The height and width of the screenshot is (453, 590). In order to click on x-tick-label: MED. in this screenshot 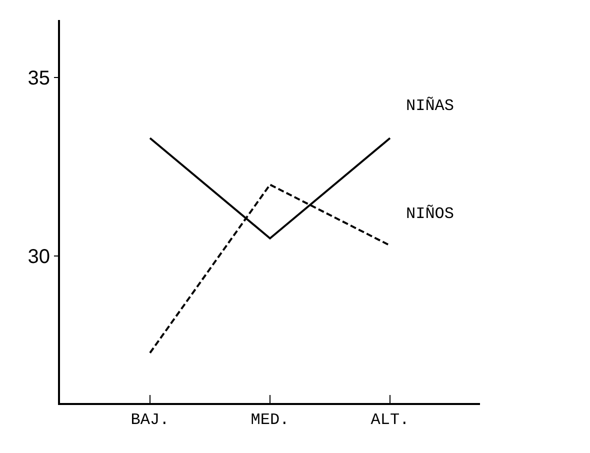, I will do `click(270, 420)`.